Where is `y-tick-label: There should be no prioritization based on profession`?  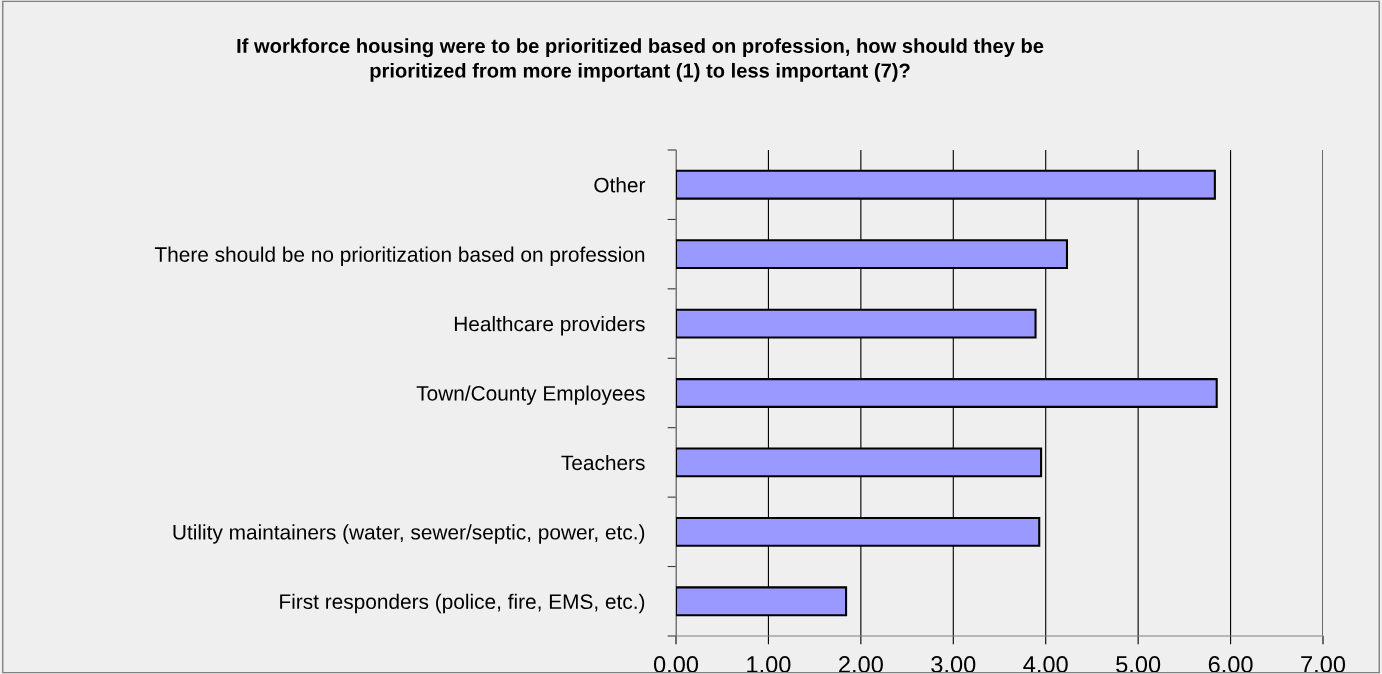
y-tick-label: There should be no prioritization based on profession is located at coordinates (399, 256).